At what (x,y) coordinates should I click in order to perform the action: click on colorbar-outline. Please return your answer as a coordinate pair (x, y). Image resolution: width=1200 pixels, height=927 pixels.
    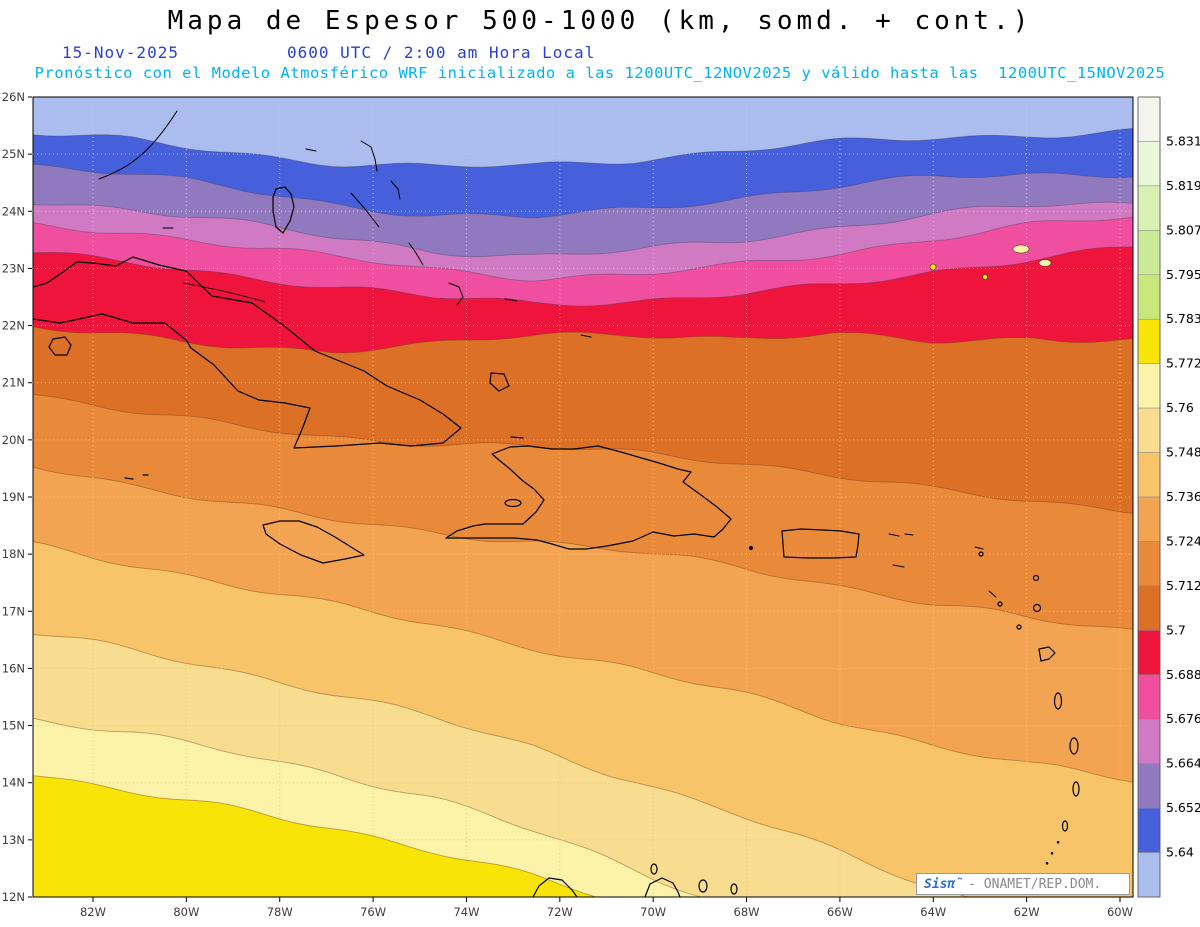
    Looking at the image, I should click on (1149, 497).